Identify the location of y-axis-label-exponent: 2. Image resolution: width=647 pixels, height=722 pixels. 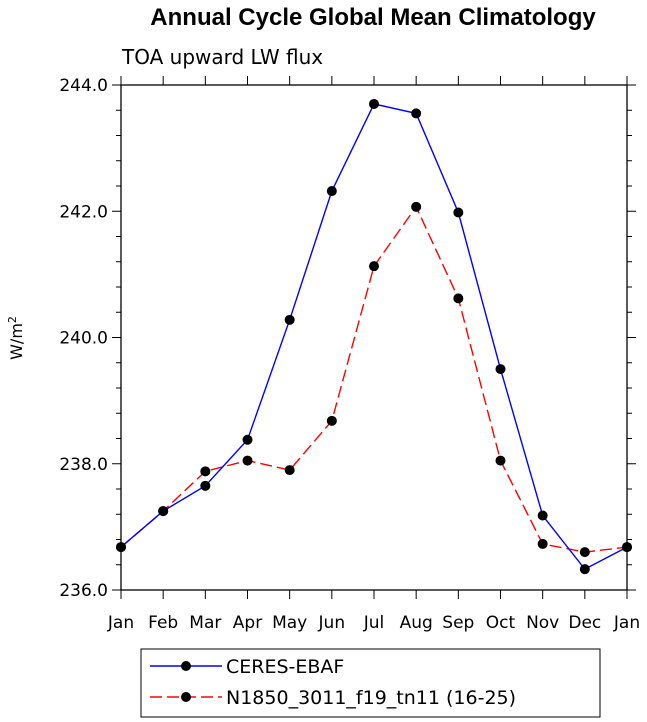
(12, 319).